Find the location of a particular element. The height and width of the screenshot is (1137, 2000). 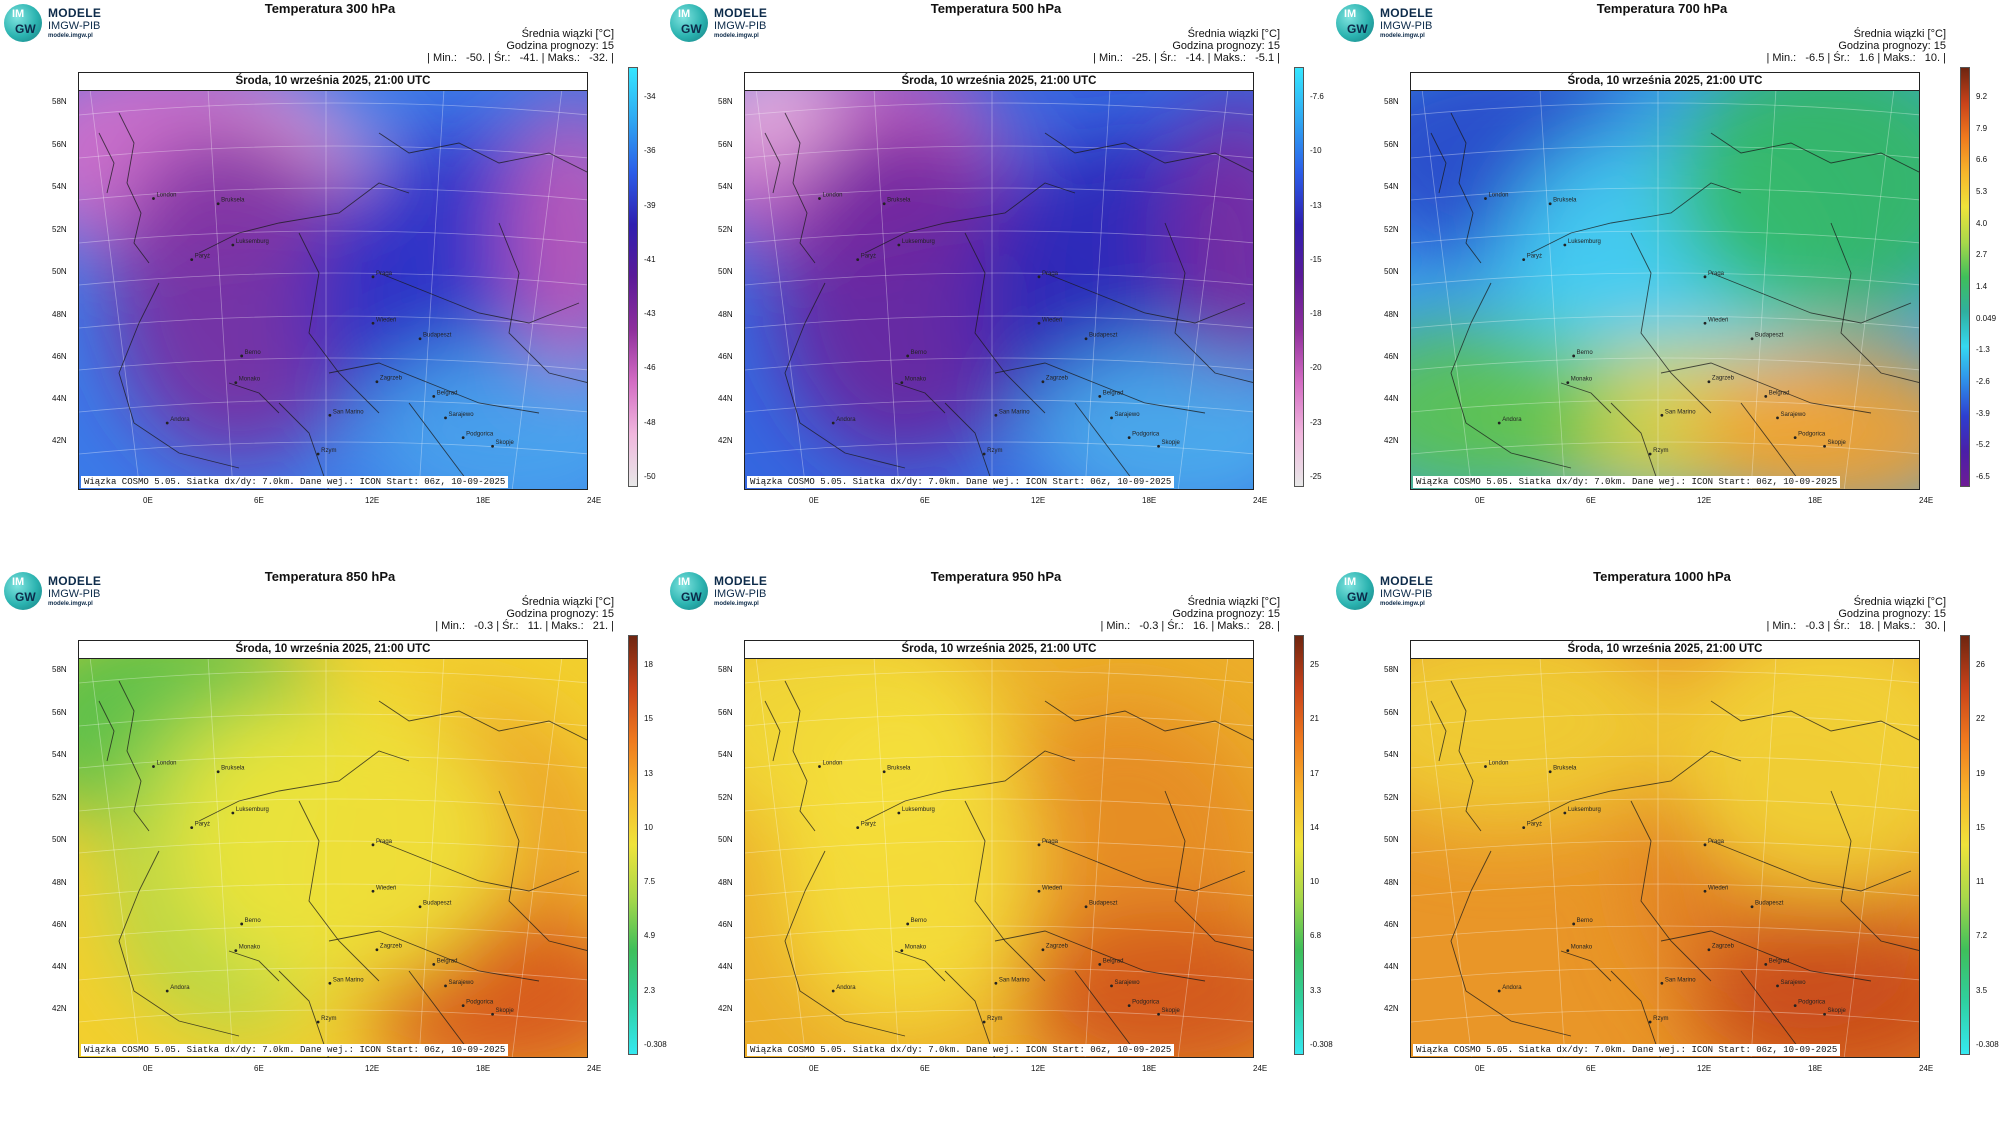

latitude-label: 52N is located at coordinates (1391, 229).